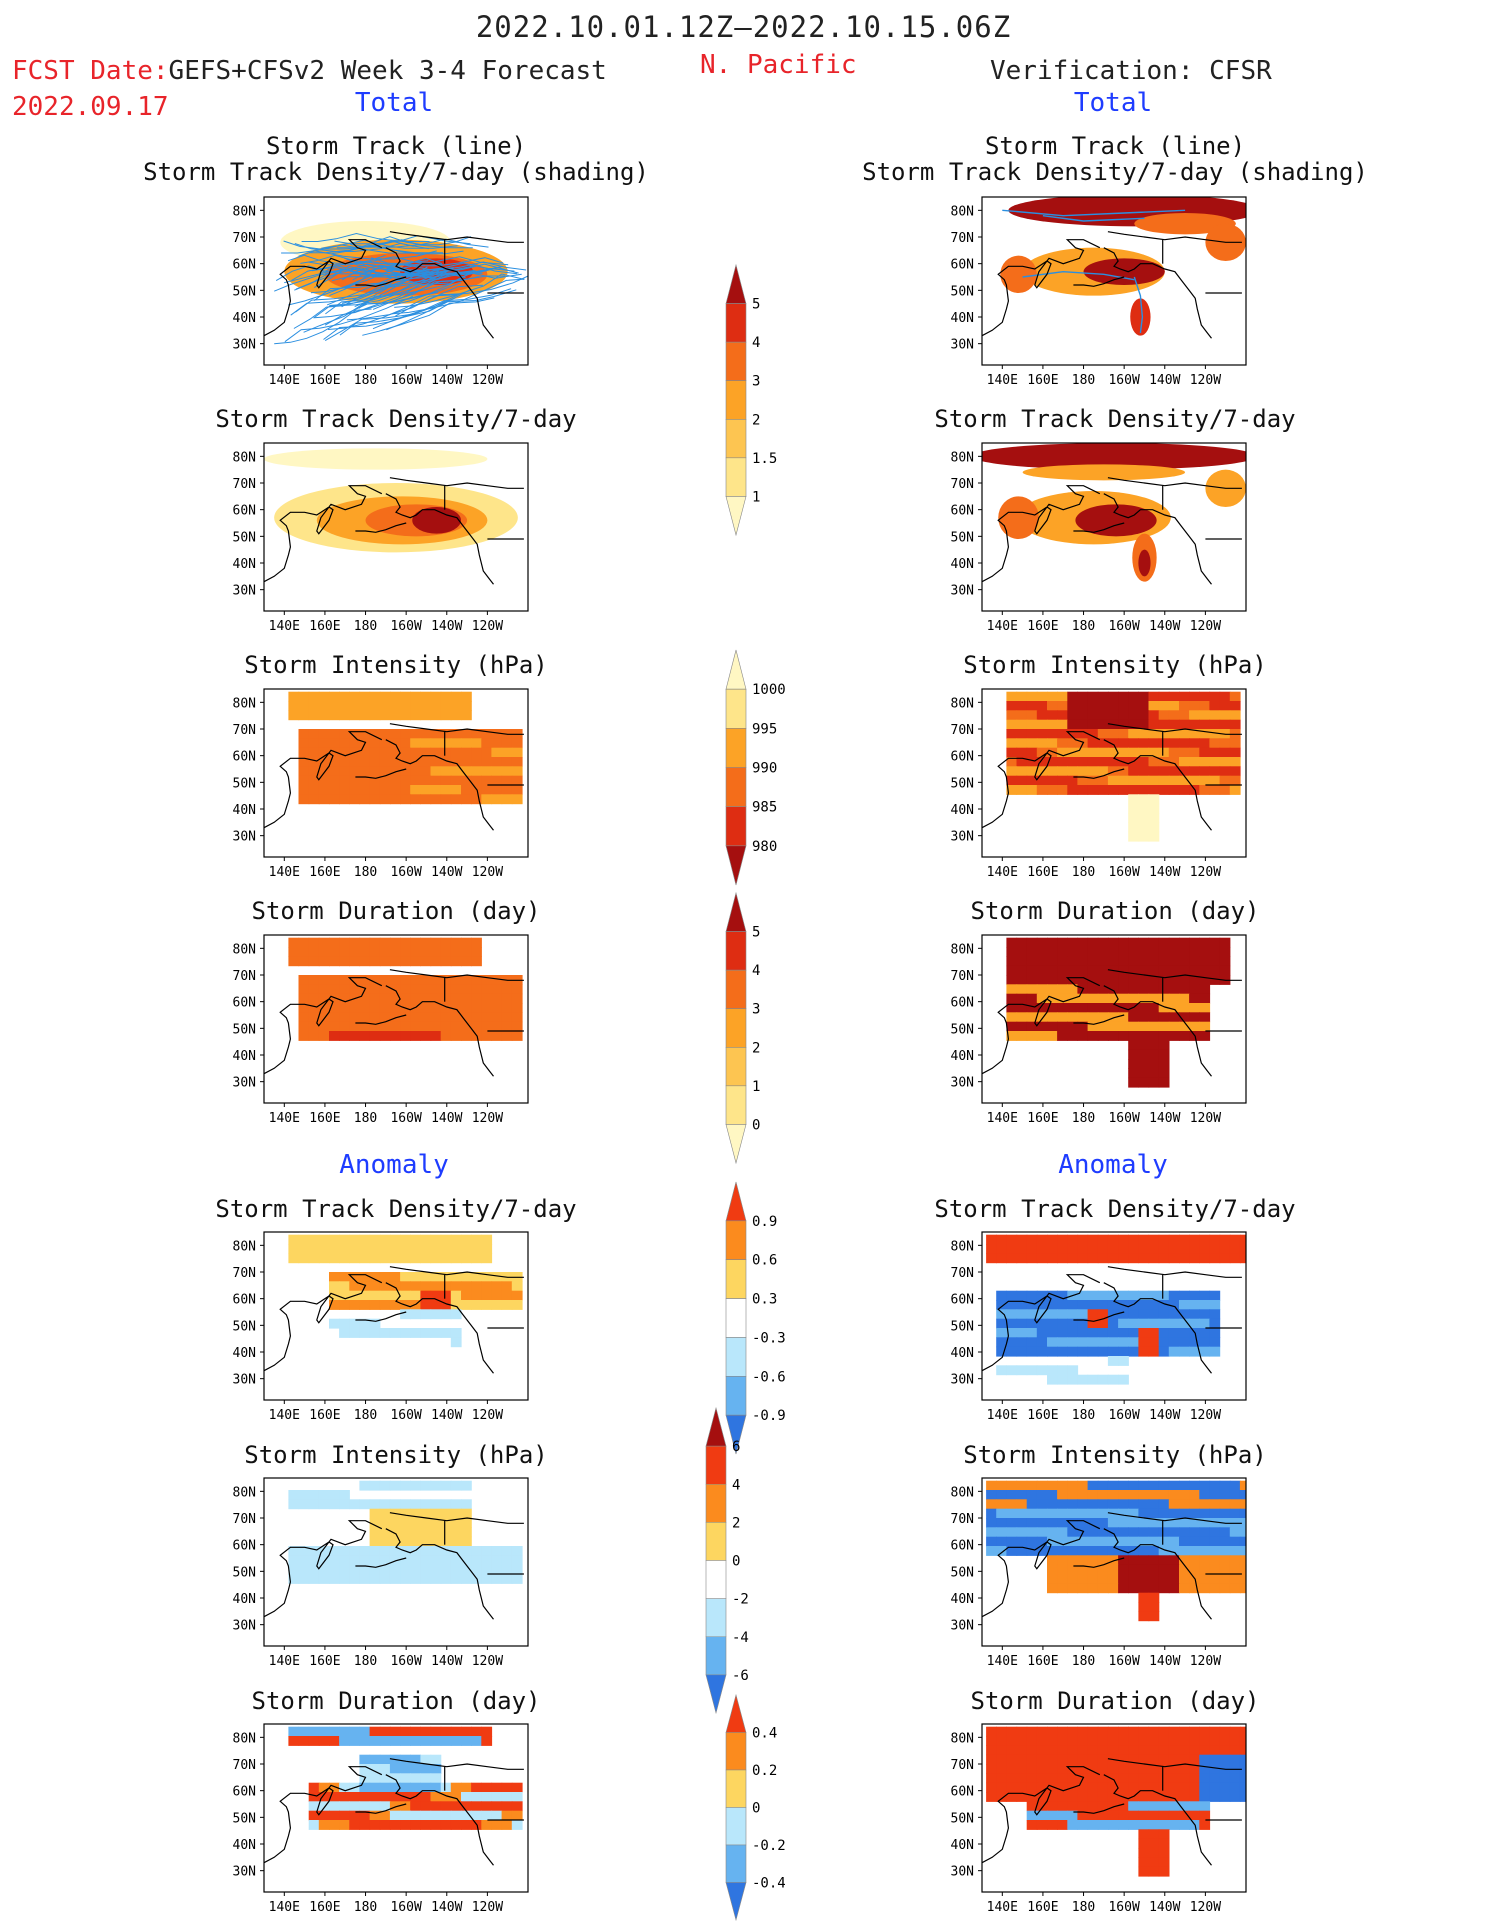 The image size is (1487, 1930). Describe the element at coordinates (1115, 1701) in the screenshot. I see `title-anom-duration-right: Storm Duration (day)` at that location.